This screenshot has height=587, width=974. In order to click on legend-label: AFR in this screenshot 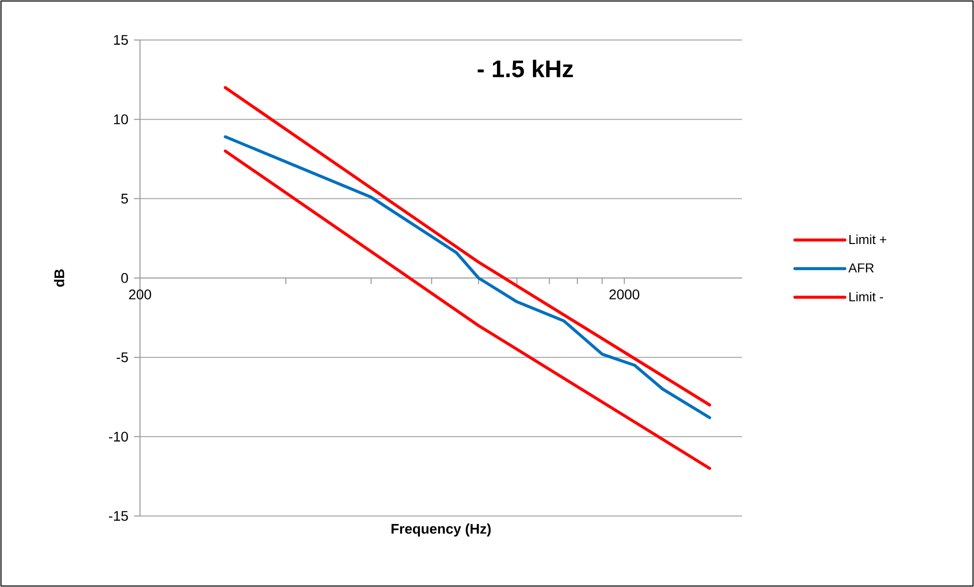, I will do `click(861, 267)`.